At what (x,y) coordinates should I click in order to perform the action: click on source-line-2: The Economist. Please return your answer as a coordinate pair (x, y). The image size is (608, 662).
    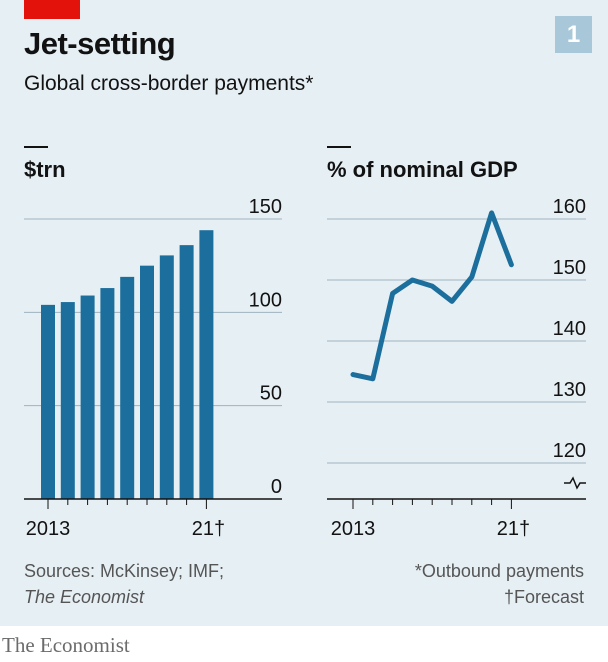
    Looking at the image, I should click on (84, 597).